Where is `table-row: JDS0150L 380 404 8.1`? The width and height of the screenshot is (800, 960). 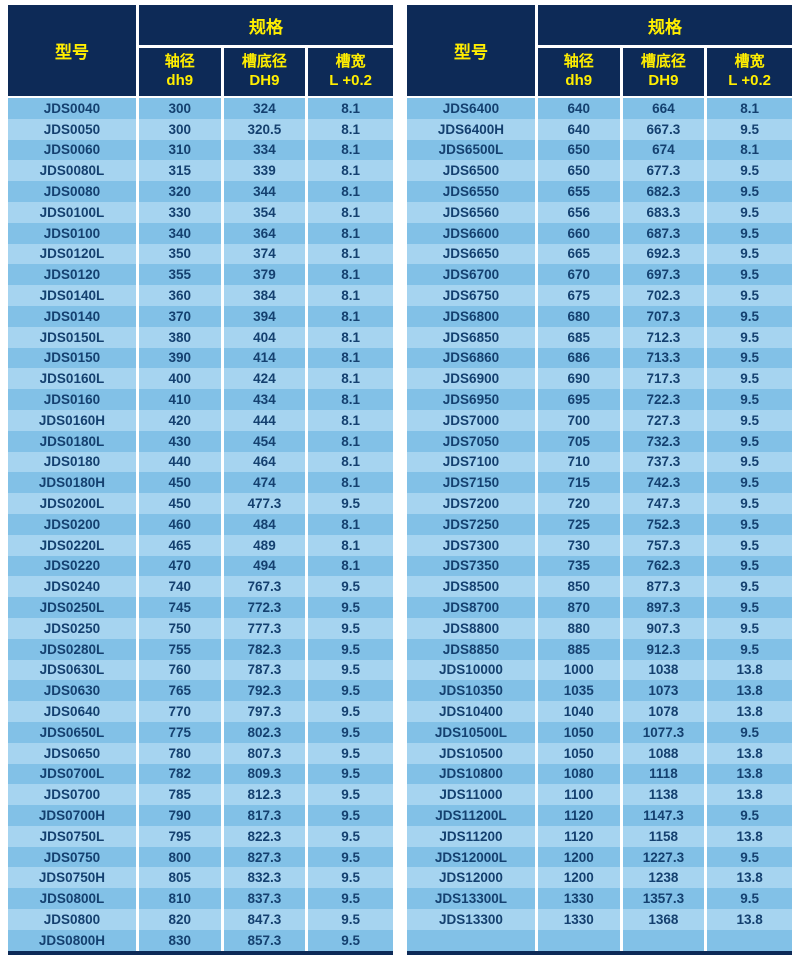
table-row: JDS0150L 380 404 8.1 is located at coordinates (200, 337).